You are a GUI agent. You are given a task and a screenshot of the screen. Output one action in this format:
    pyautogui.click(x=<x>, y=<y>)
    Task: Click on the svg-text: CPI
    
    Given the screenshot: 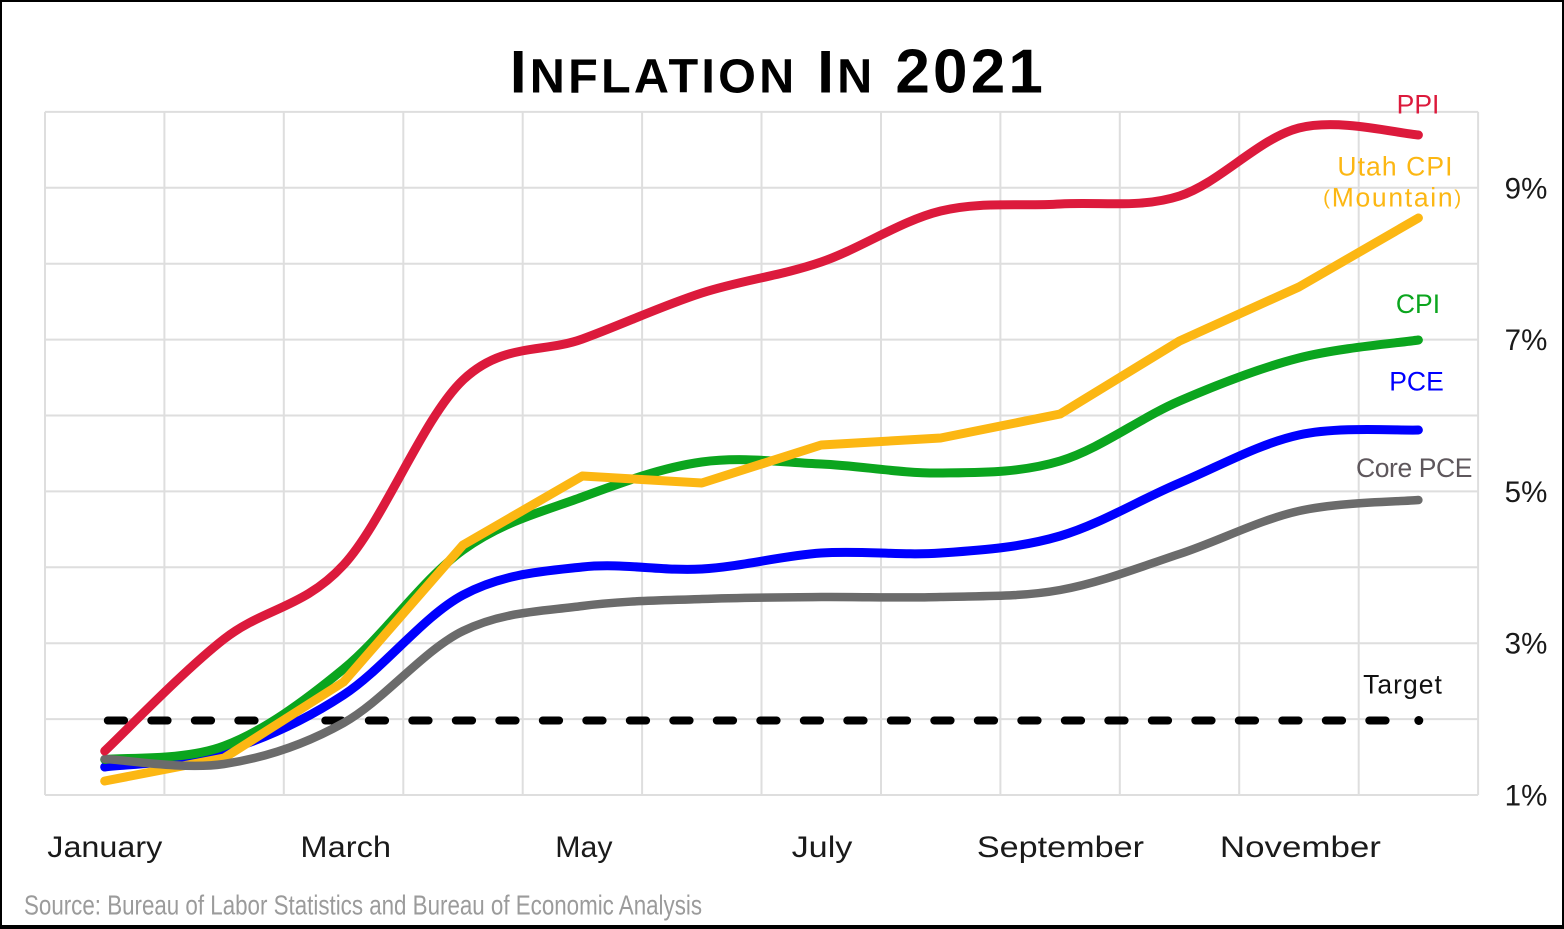 What is the action you would take?
    pyautogui.click(x=1418, y=304)
    